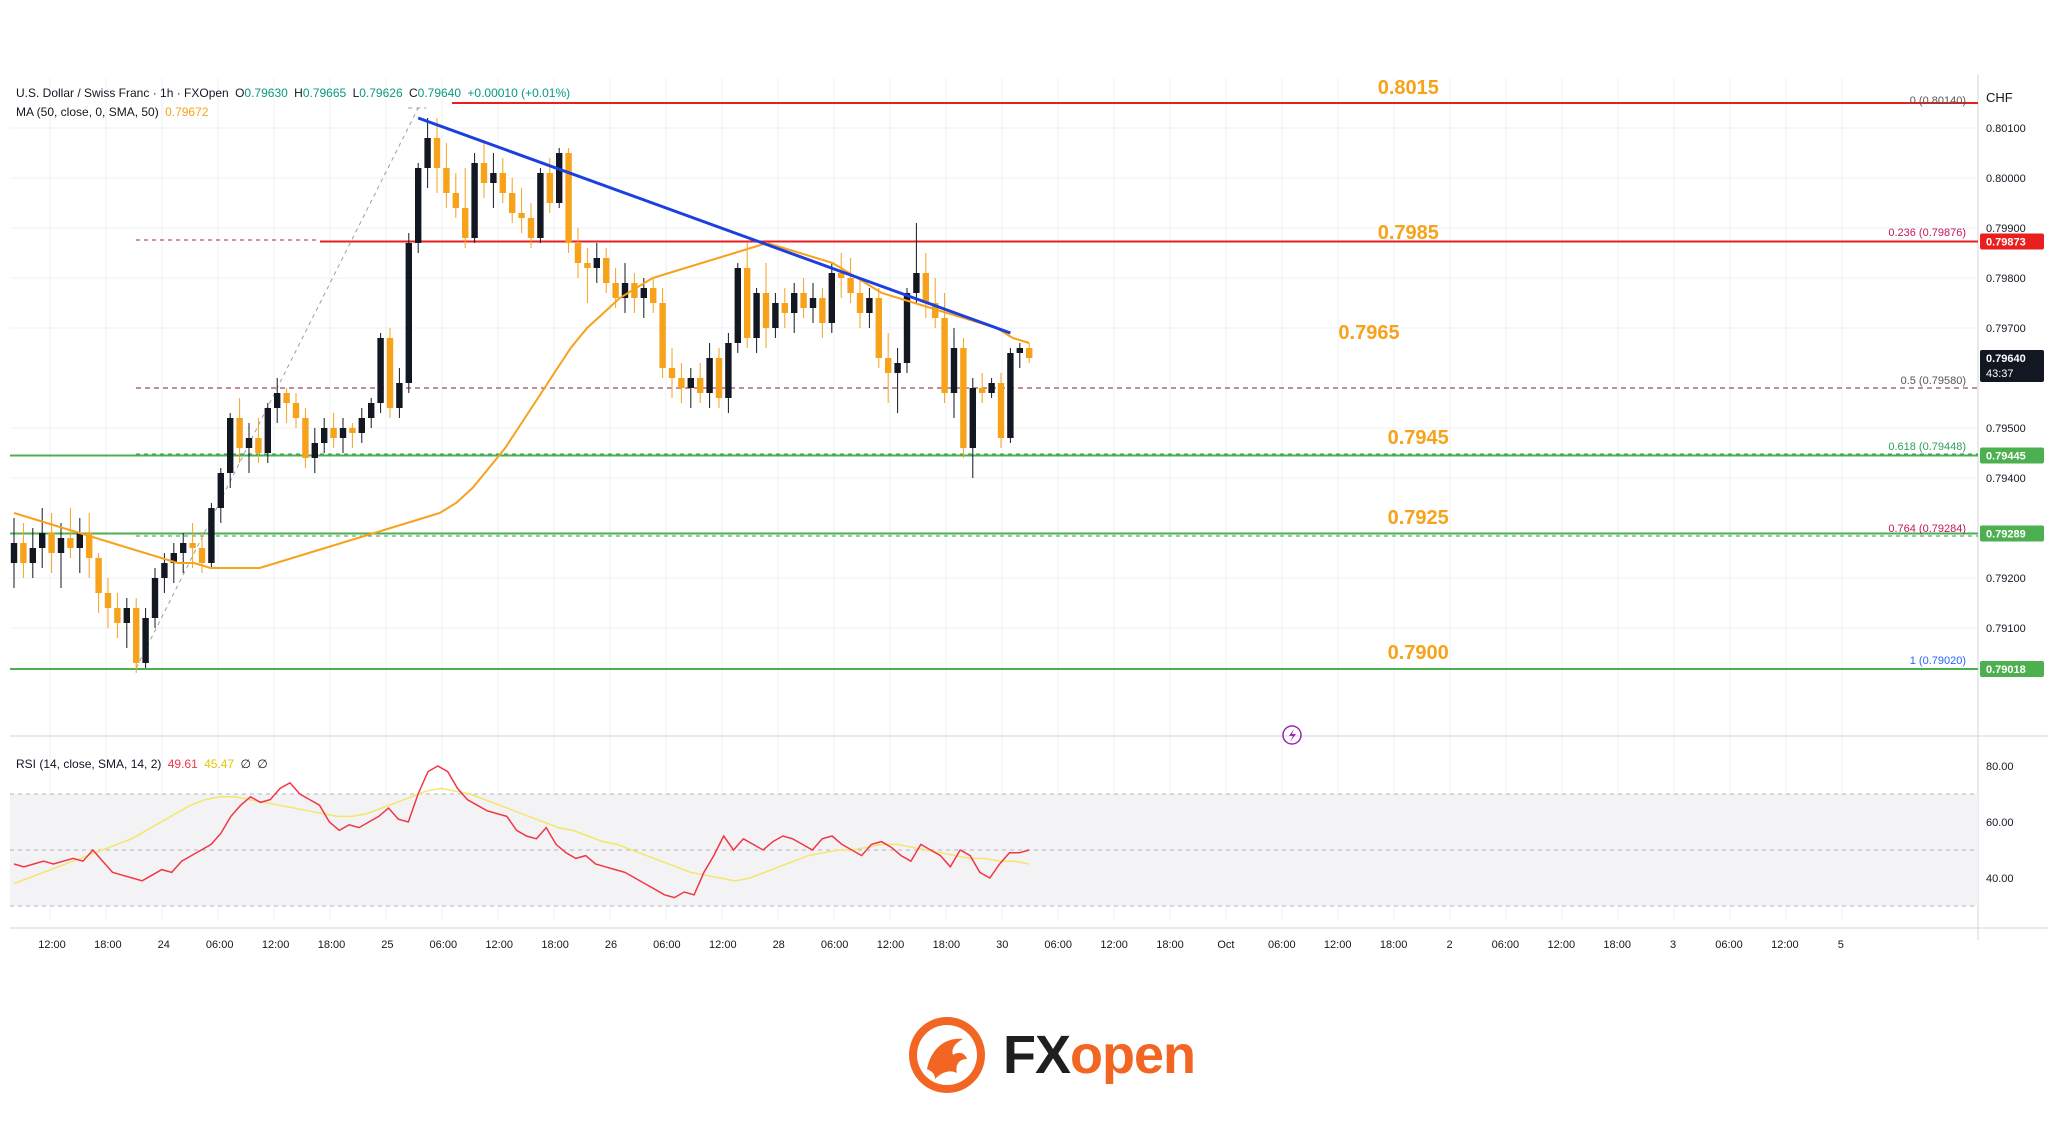 The image size is (2048, 1125). I want to click on rsi-line, so click(521, 832).